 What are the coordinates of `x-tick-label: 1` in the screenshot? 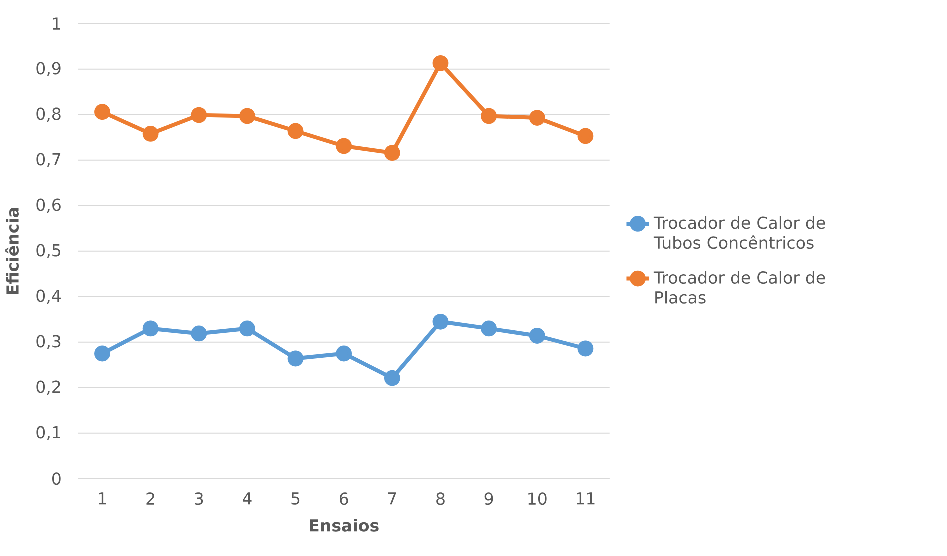 It's located at (102, 498).